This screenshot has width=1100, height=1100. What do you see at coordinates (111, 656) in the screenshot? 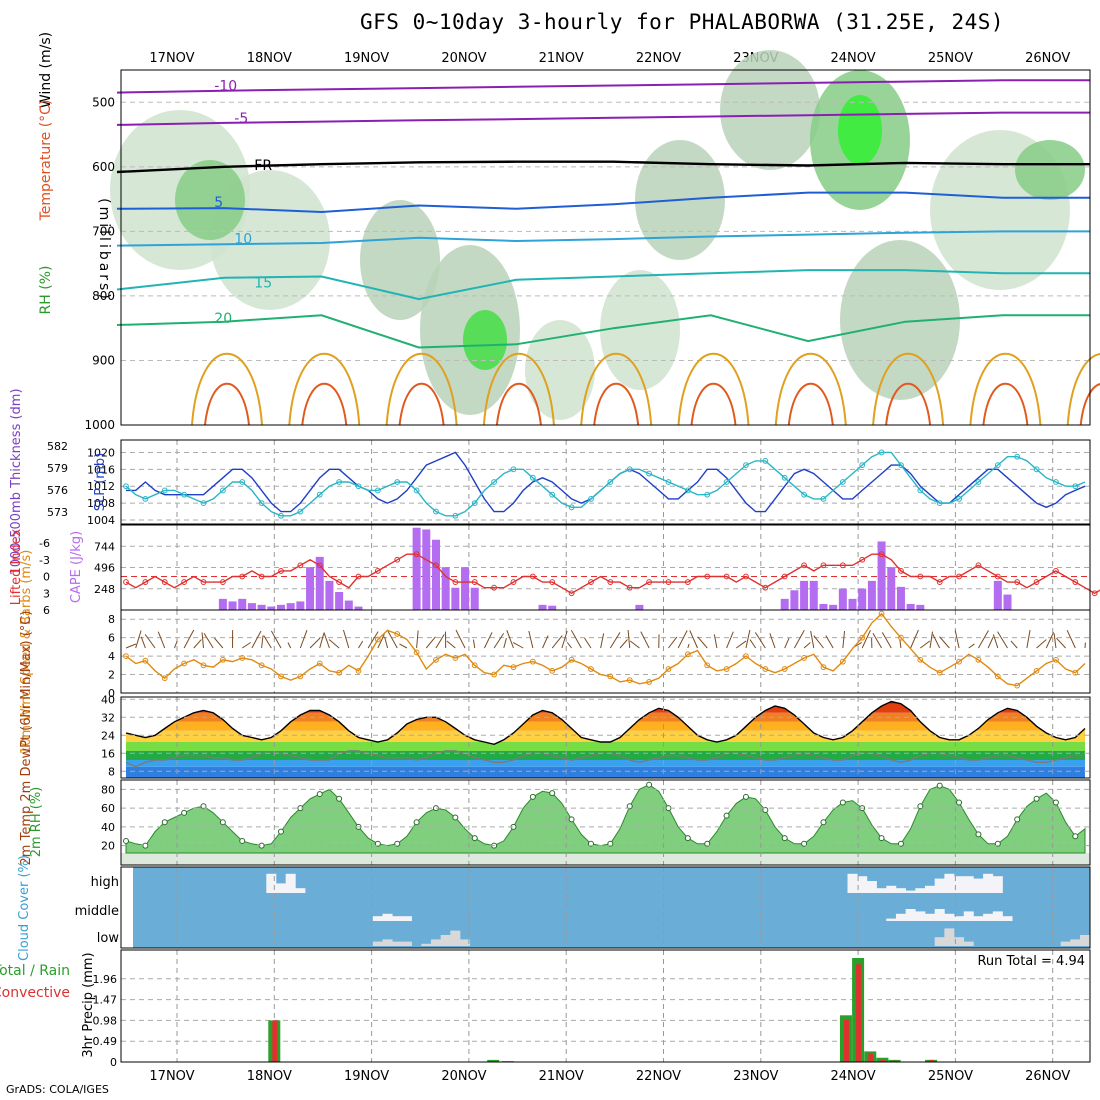
I see `wind-tick: 4` at bounding box center [111, 656].